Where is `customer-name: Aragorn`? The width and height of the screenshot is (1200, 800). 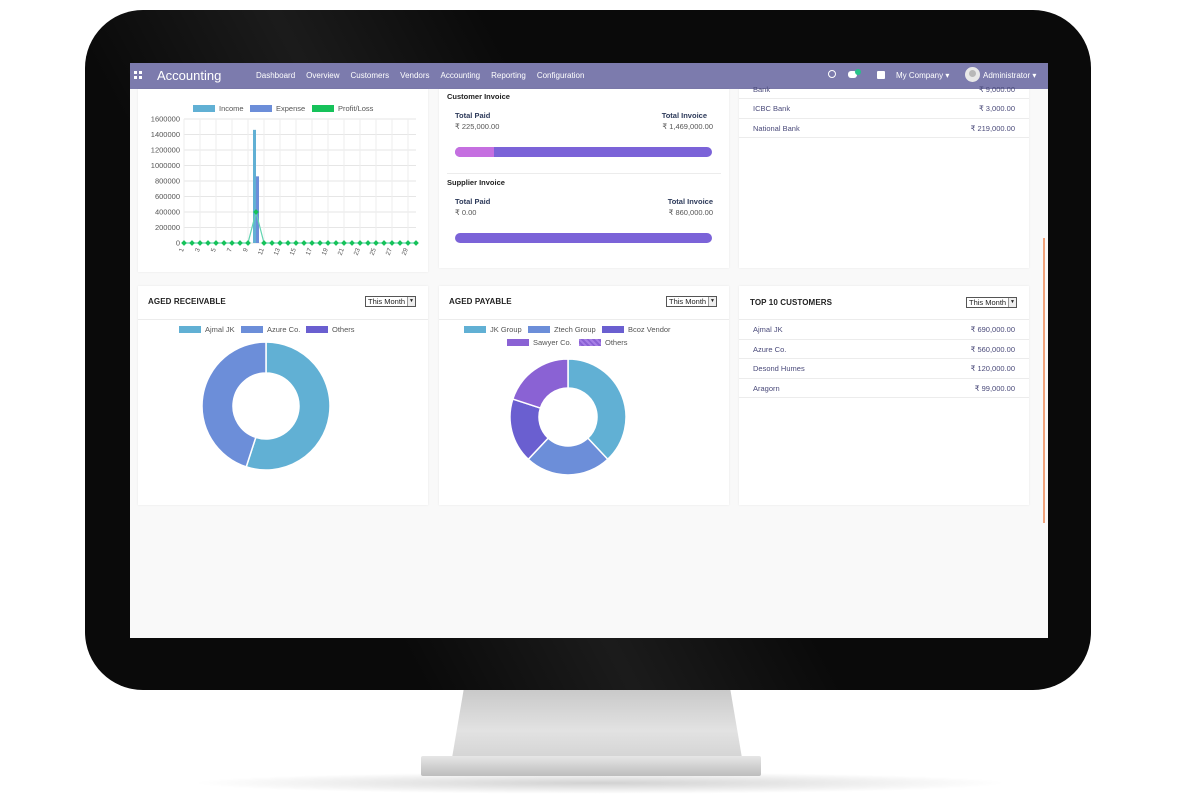 customer-name: Aragorn is located at coordinates (766, 388).